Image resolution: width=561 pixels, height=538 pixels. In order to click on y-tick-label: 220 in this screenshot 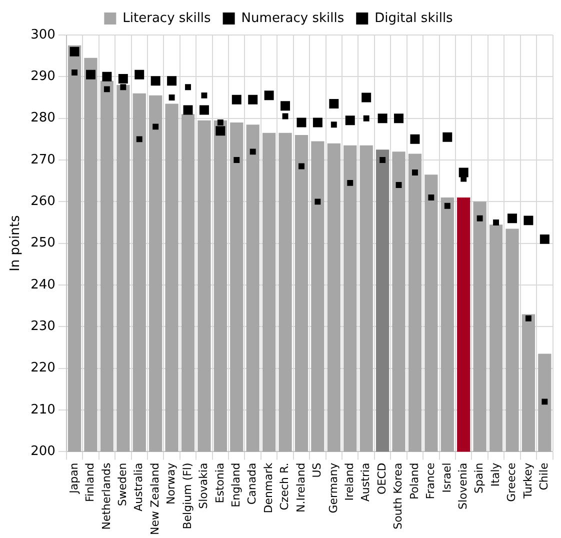, I will do `click(43, 368)`.